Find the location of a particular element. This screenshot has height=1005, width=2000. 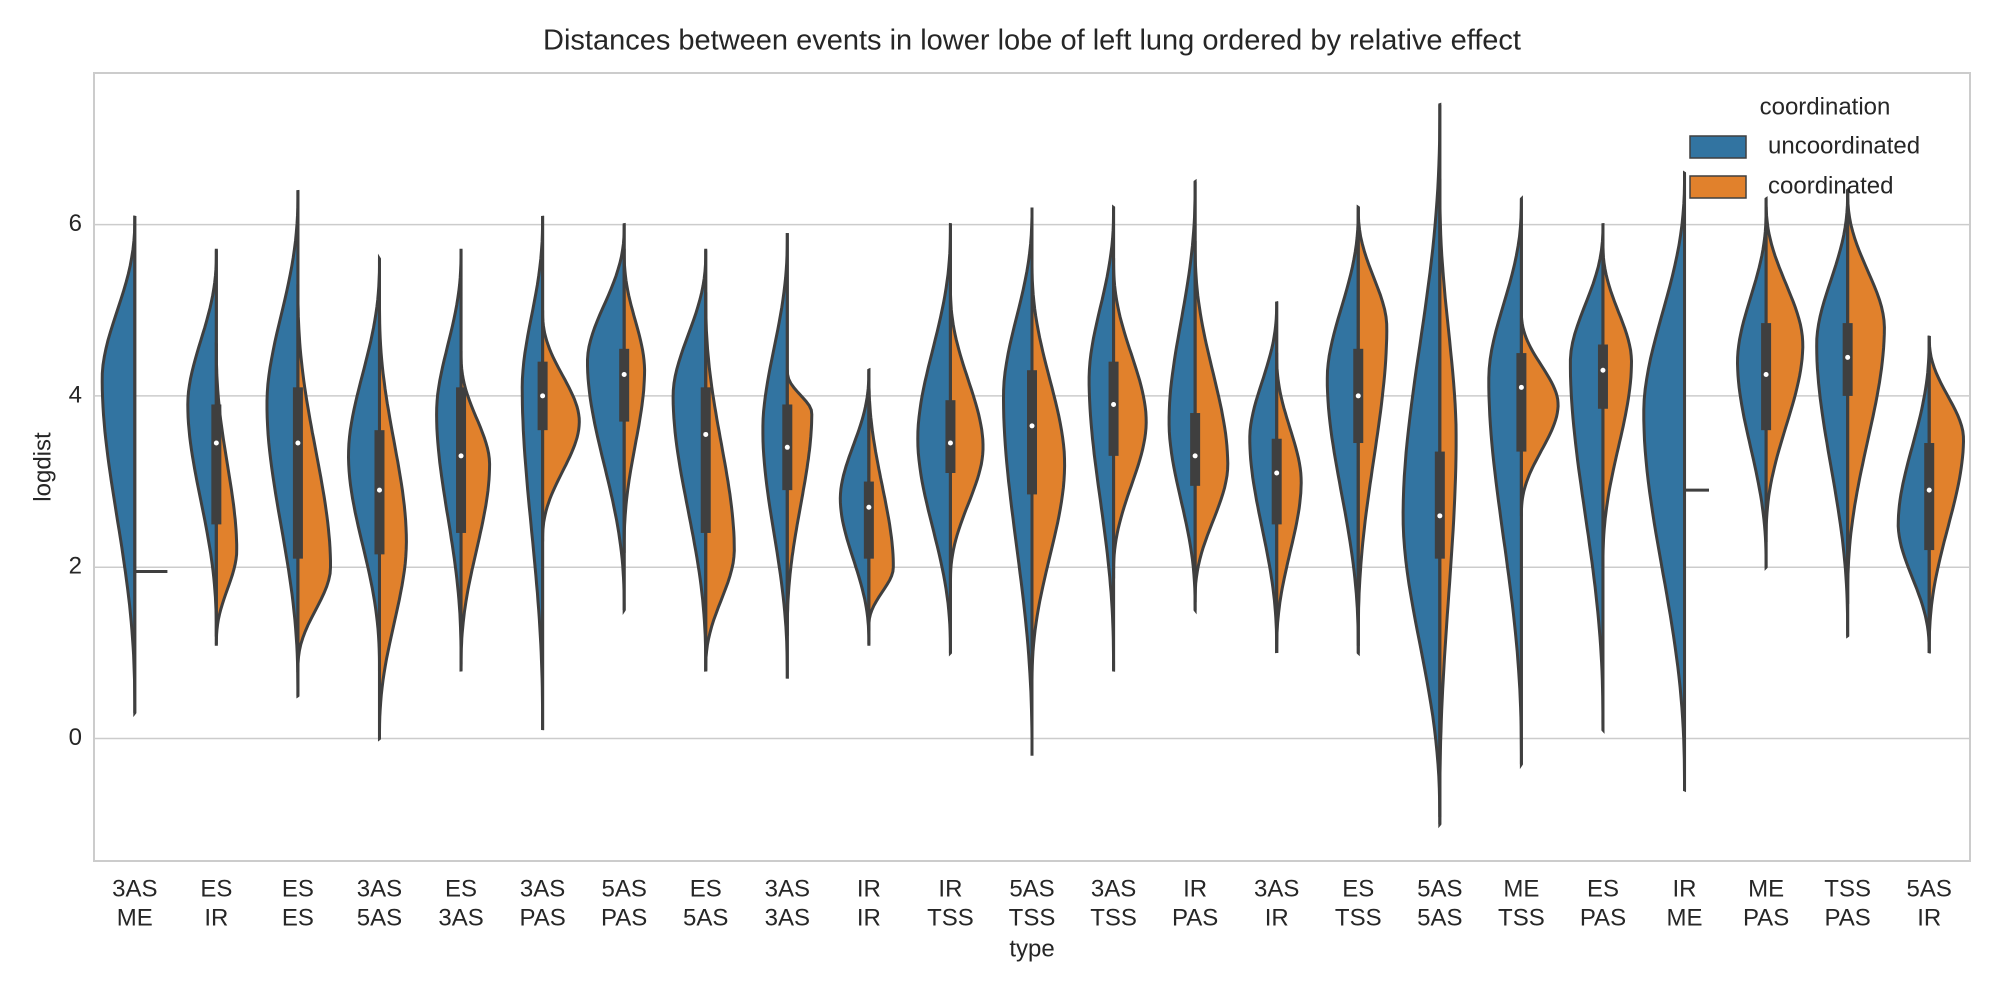

y-tick-label: 2 is located at coordinates (75, 566).